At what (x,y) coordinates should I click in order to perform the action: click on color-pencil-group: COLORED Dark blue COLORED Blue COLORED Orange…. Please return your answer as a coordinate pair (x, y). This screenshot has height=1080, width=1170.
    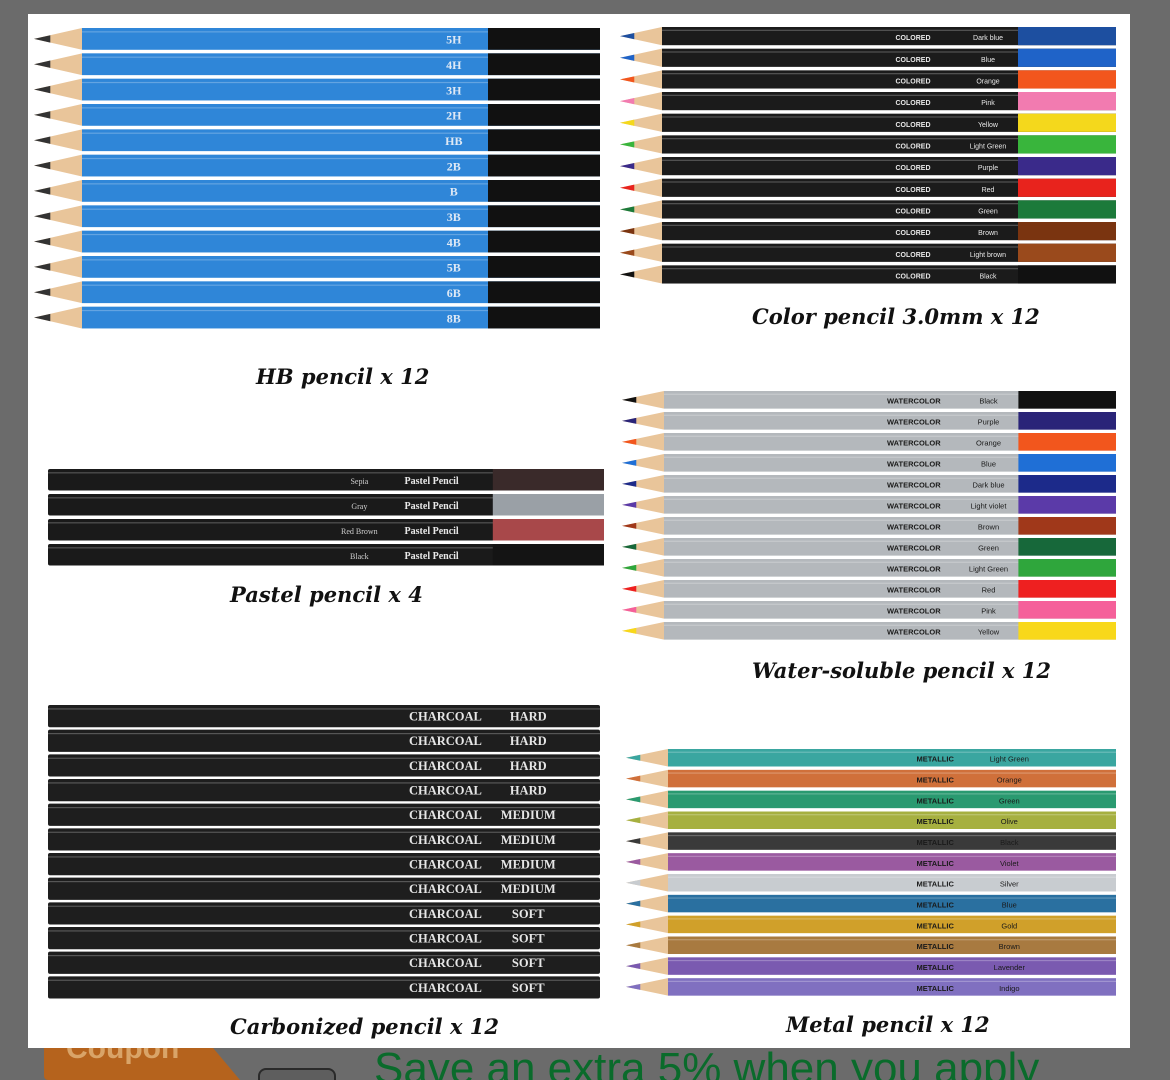
    Looking at the image, I should click on (868, 156).